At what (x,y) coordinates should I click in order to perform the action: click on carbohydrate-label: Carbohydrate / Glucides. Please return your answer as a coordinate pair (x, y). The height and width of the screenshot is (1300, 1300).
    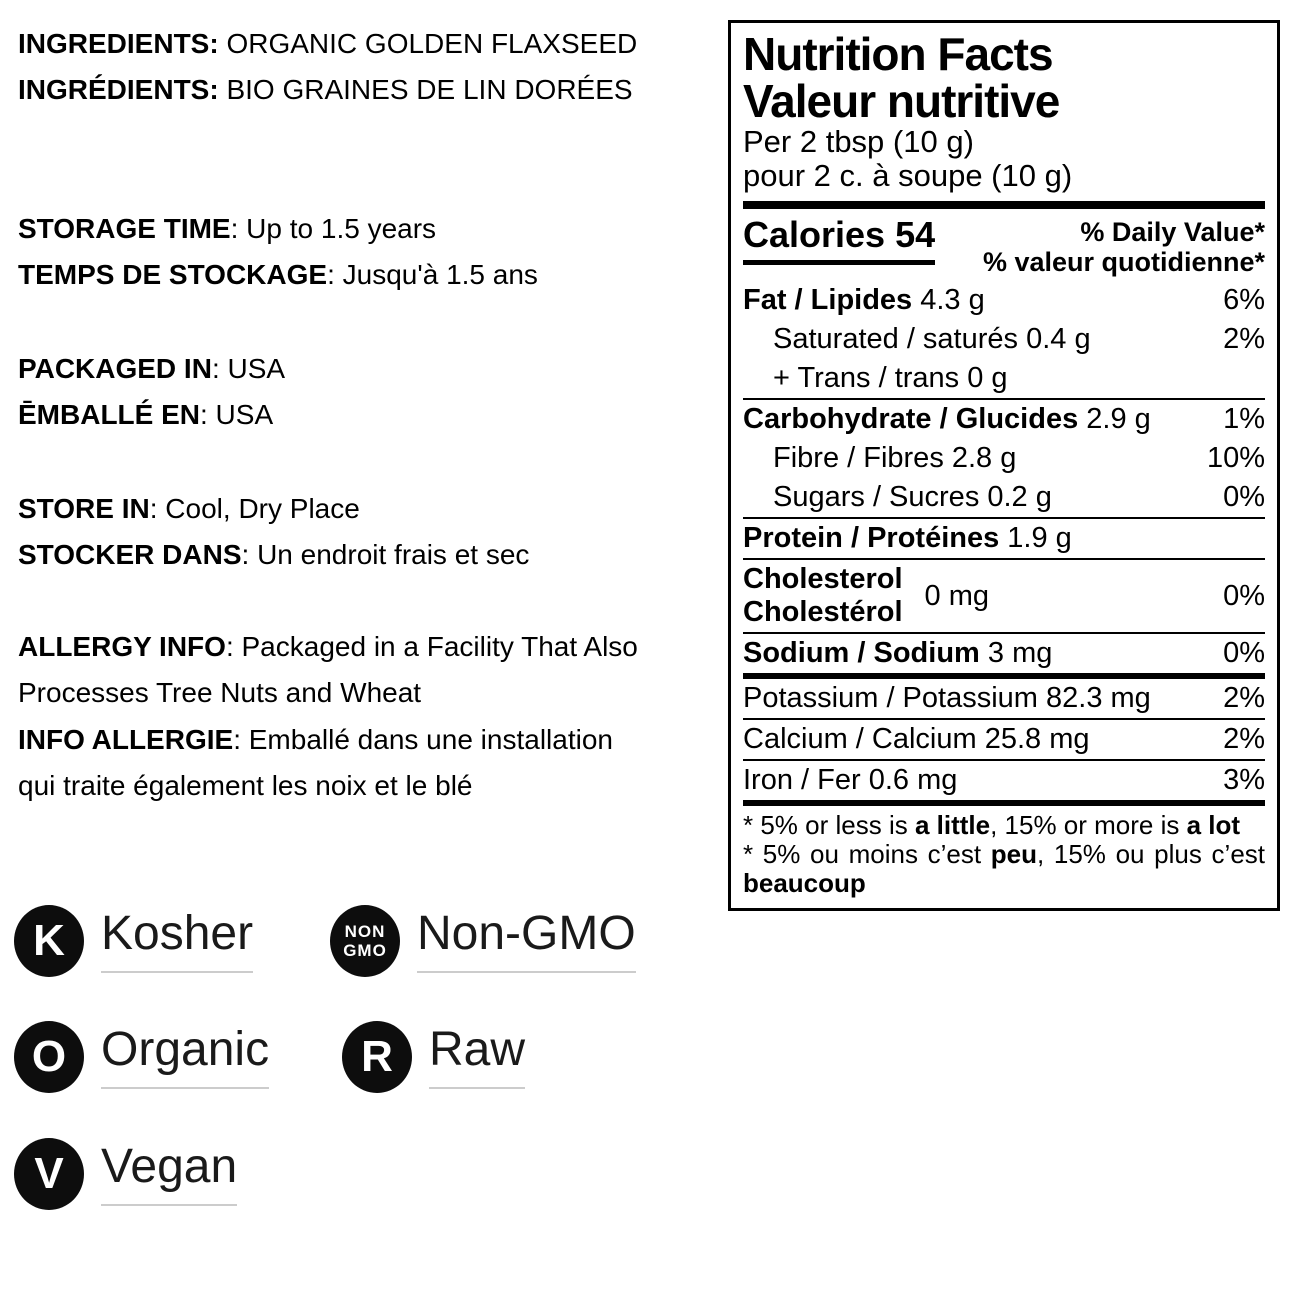
    Looking at the image, I should click on (911, 419).